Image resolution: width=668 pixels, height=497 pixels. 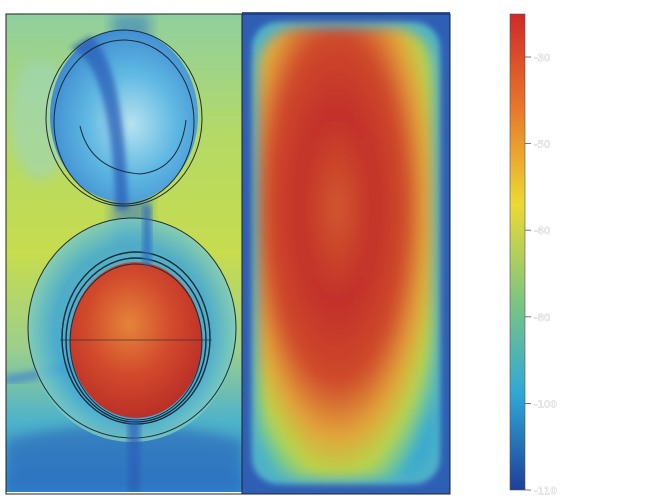 What do you see at coordinates (132, 329) in the screenshot?
I see `lower-coil` at bounding box center [132, 329].